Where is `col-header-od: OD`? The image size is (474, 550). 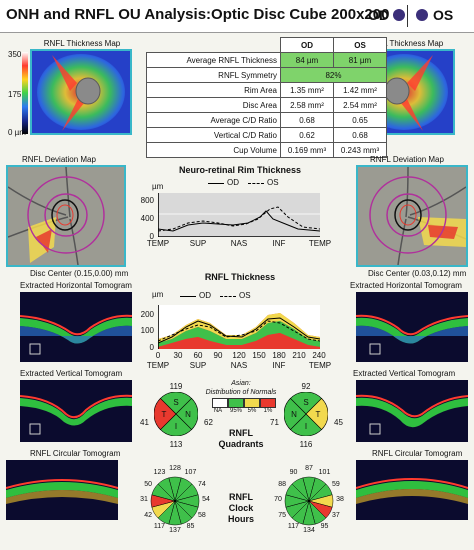 col-header-od: OD is located at coordinates (307, 45).